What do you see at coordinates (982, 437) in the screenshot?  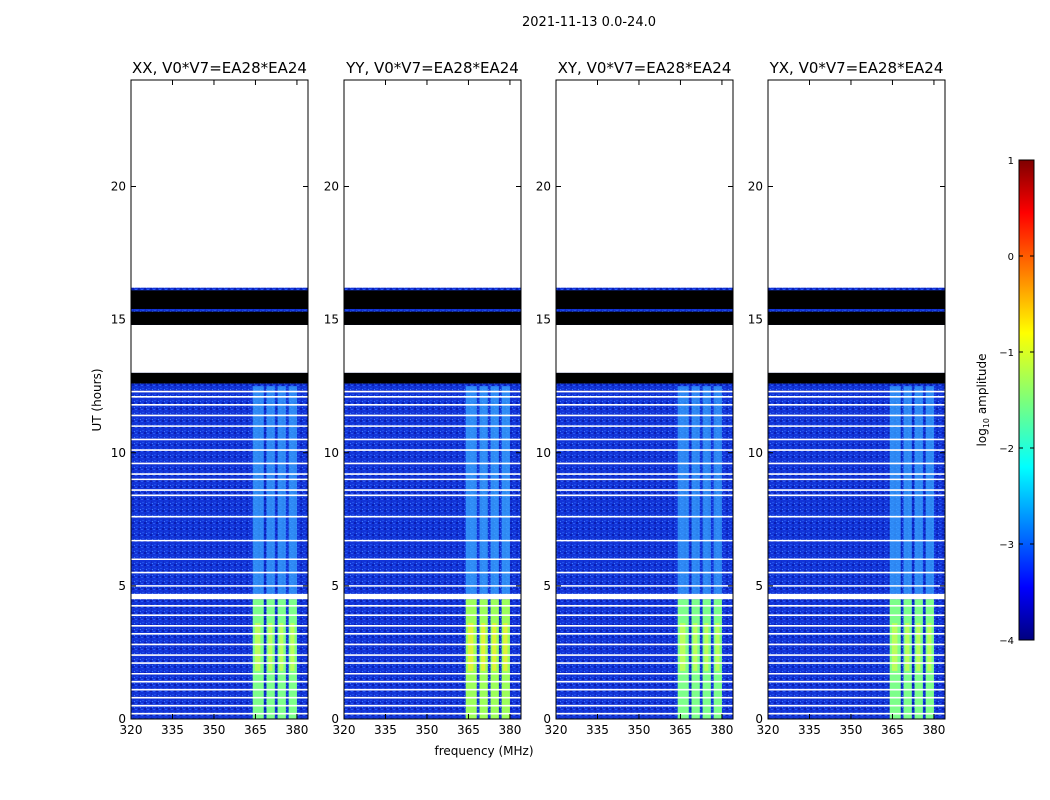 I see `colorbar-label-prefix: log` at bounding box center [982, 437].